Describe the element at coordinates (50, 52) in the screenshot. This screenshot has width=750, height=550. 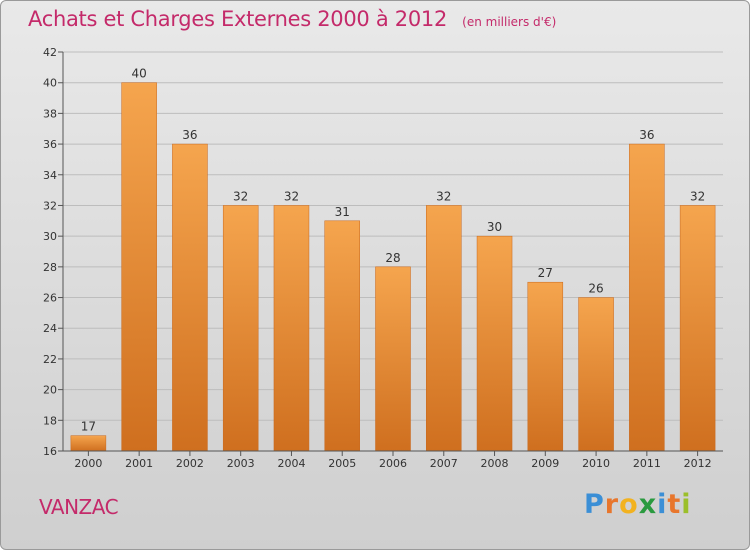
I see `y-tick-label: 42` at that location.